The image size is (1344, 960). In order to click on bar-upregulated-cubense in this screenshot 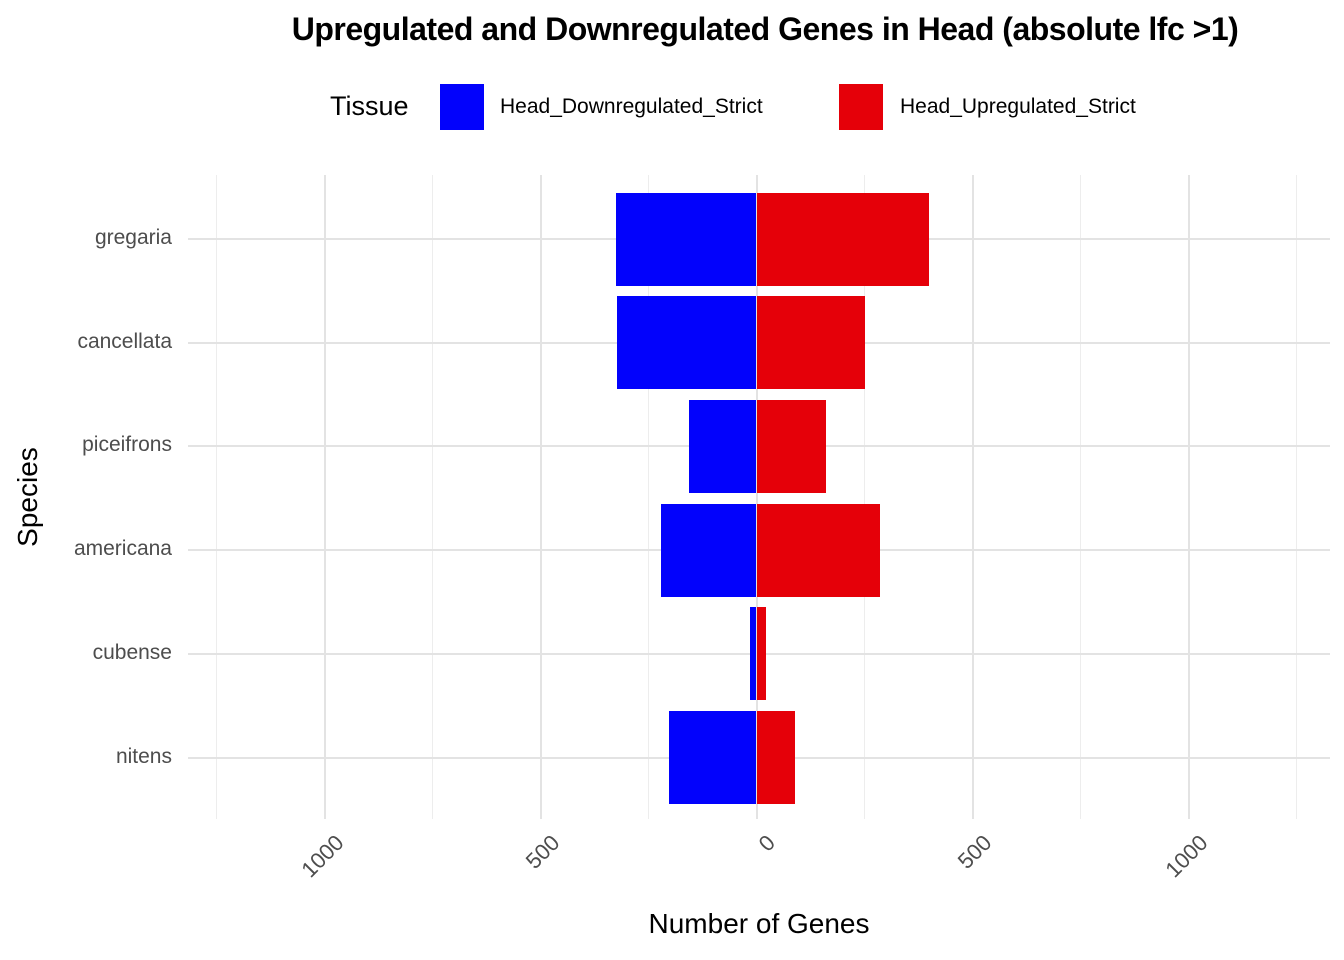, I will do `click(761, 654)`.